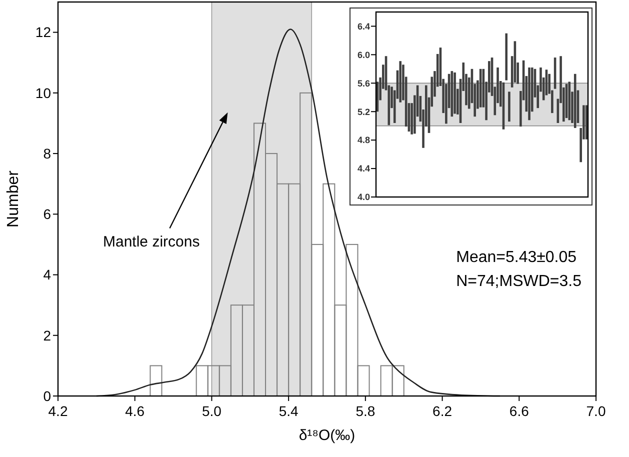 This screenshot has width=629, height=457. What do you see at coordinates (47, 335) in the screenshot?
I see `y-tick-label: 2` at bounding box center [47, 335].